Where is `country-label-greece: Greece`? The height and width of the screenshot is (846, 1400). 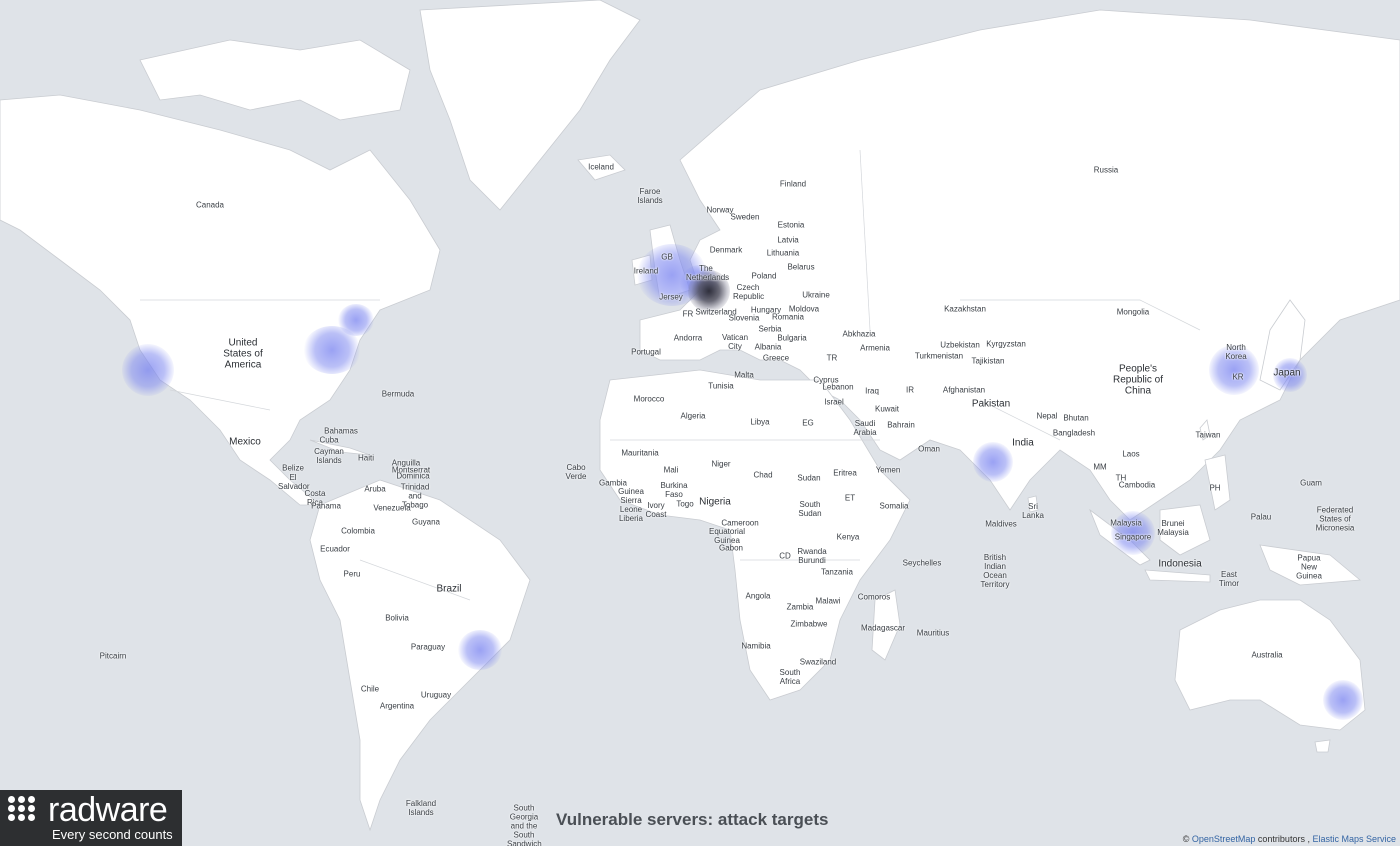 country-label-greece: Greece is located at coordinates (776, 358).